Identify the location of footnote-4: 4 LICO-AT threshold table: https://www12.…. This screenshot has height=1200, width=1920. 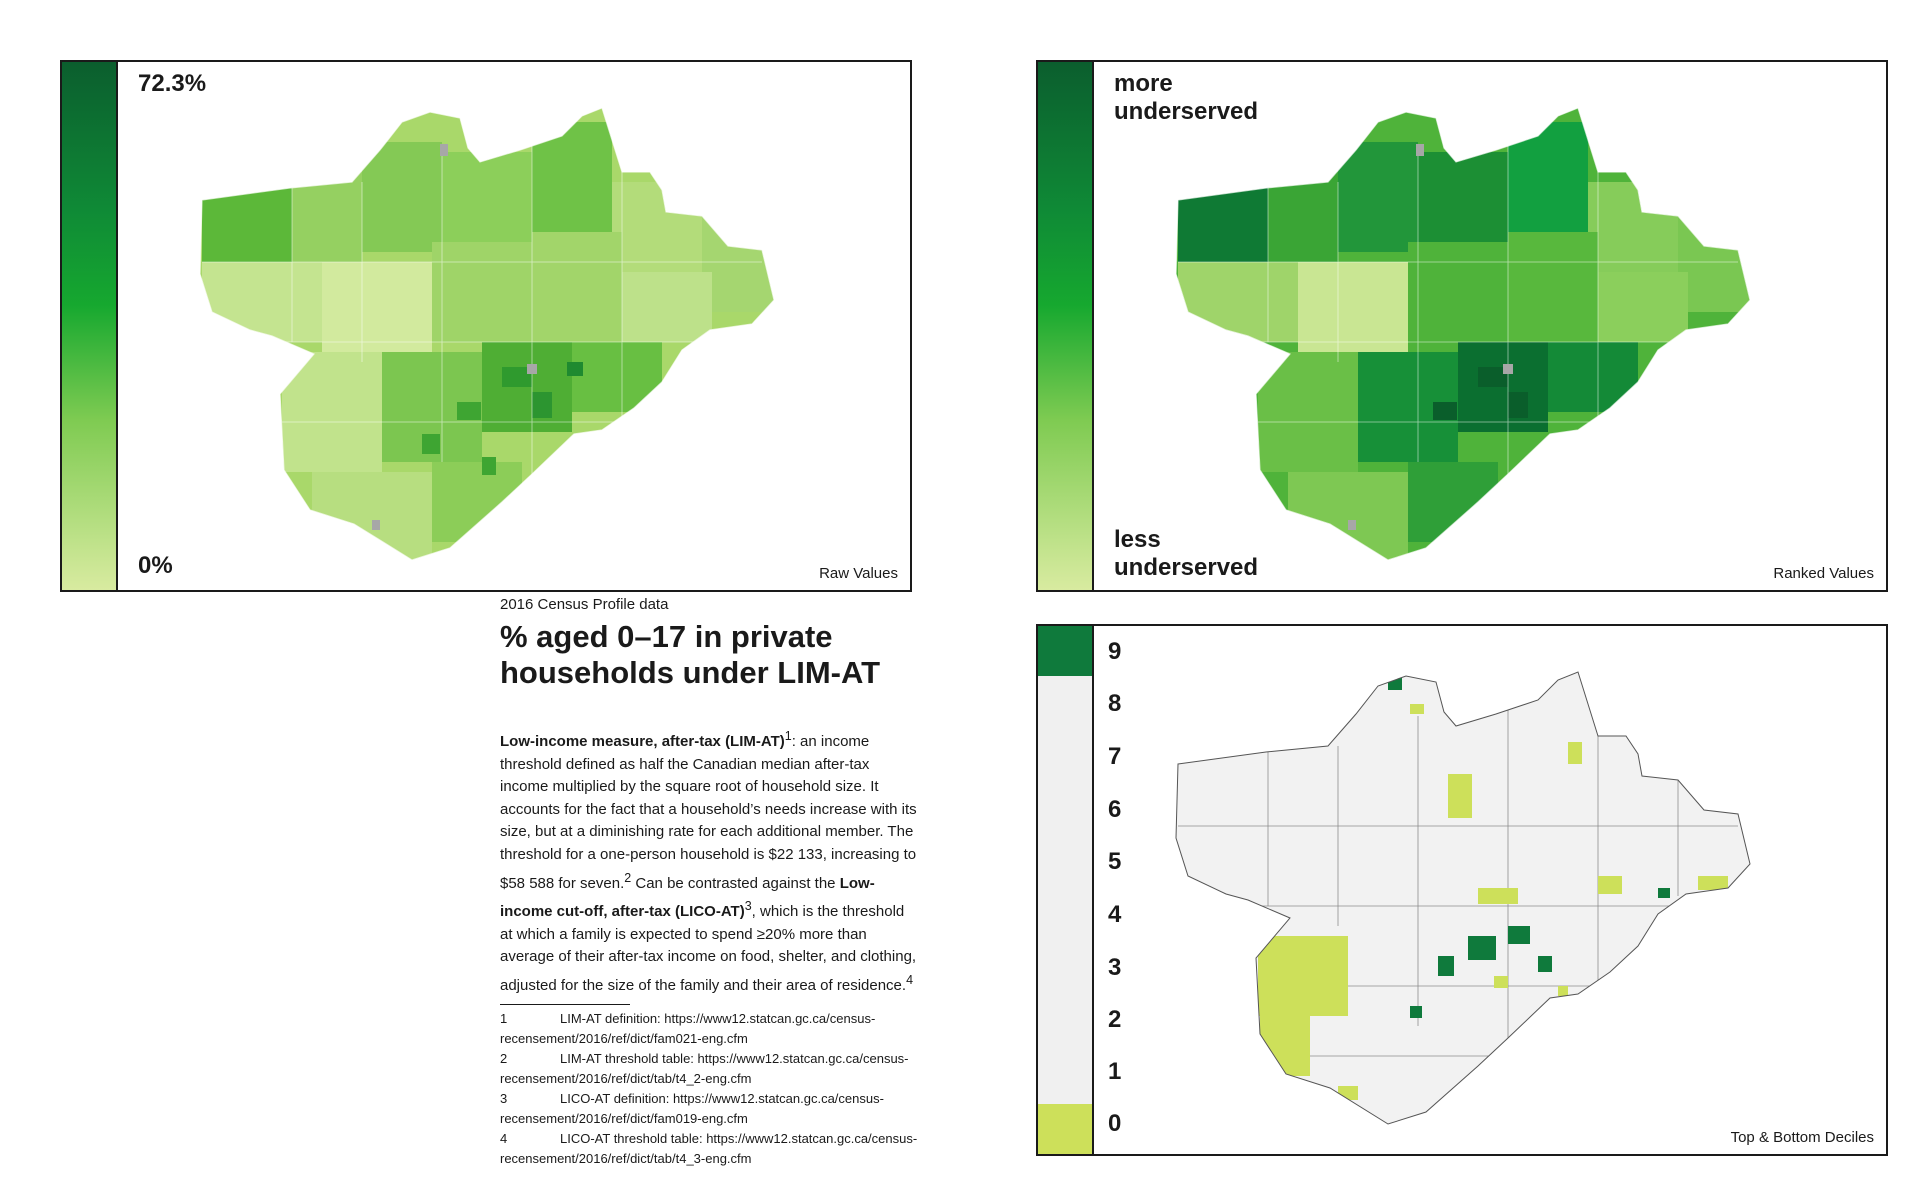
(710, 1149).